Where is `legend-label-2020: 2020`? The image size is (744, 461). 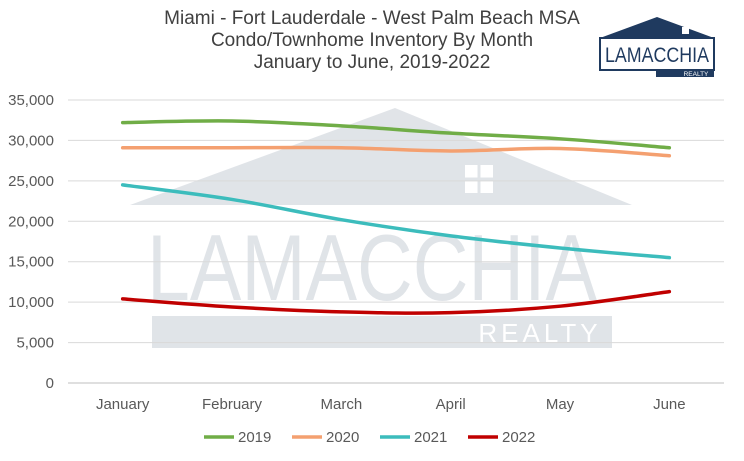
legend-label-2020: 2020 is located at coordinates (342, 437).